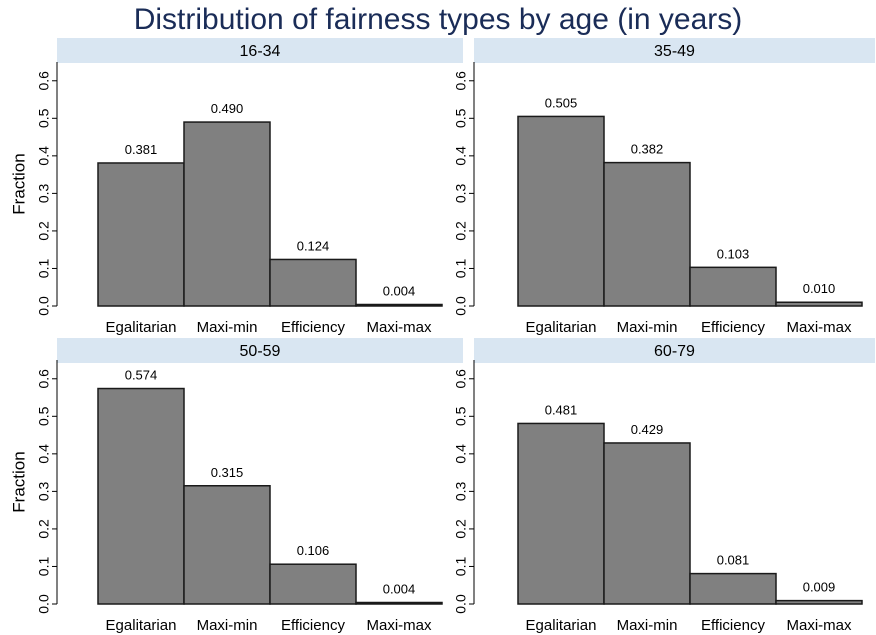 The height and width of the screenshot is (635, 876). What do you see at coordinates (227, 108) in the screenshot?
I see `data-label: 0.490` at bounding box center [227, 108].